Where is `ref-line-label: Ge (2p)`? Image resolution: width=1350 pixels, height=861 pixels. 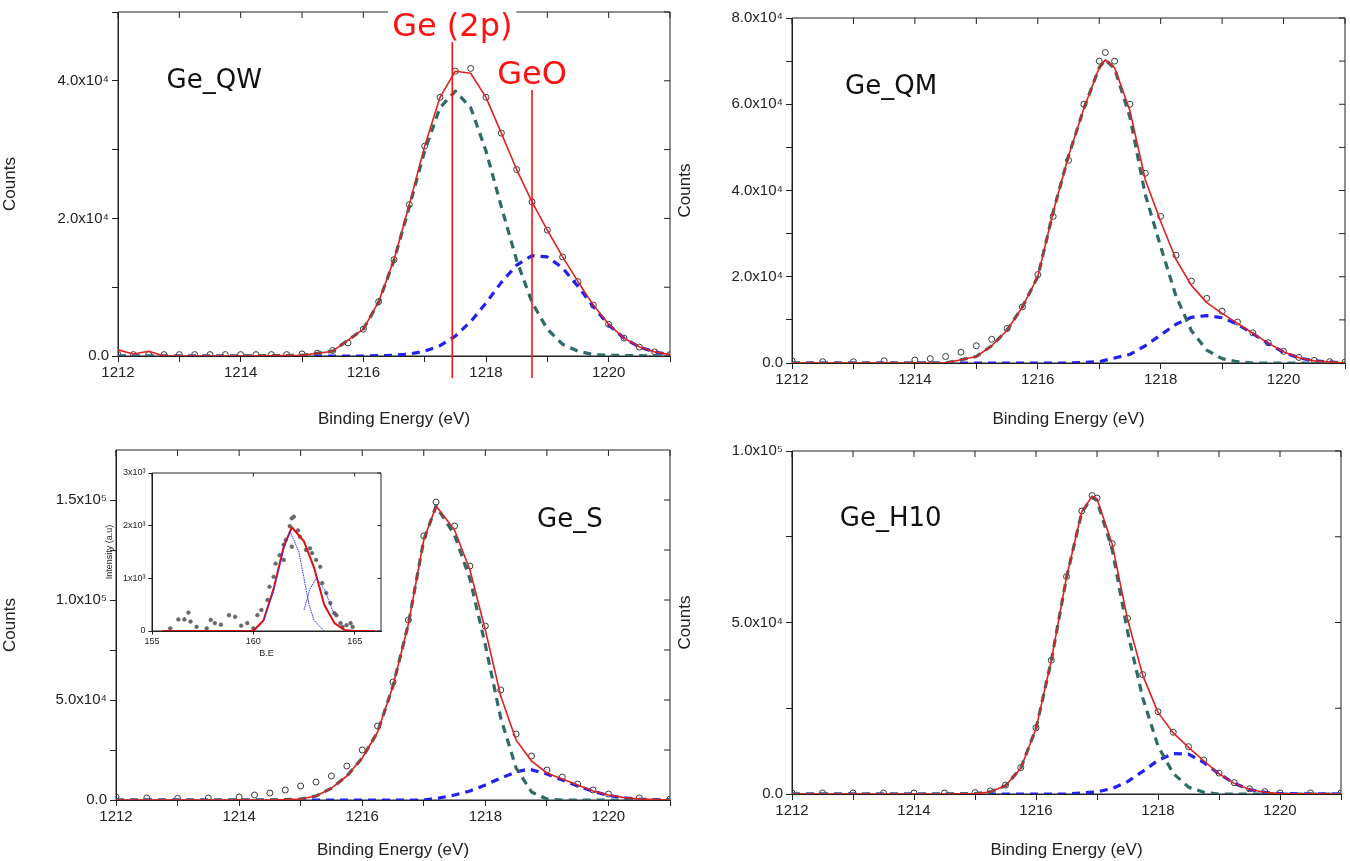
ref-line-label: Ge (2p) is located at coordinates (452, 25).